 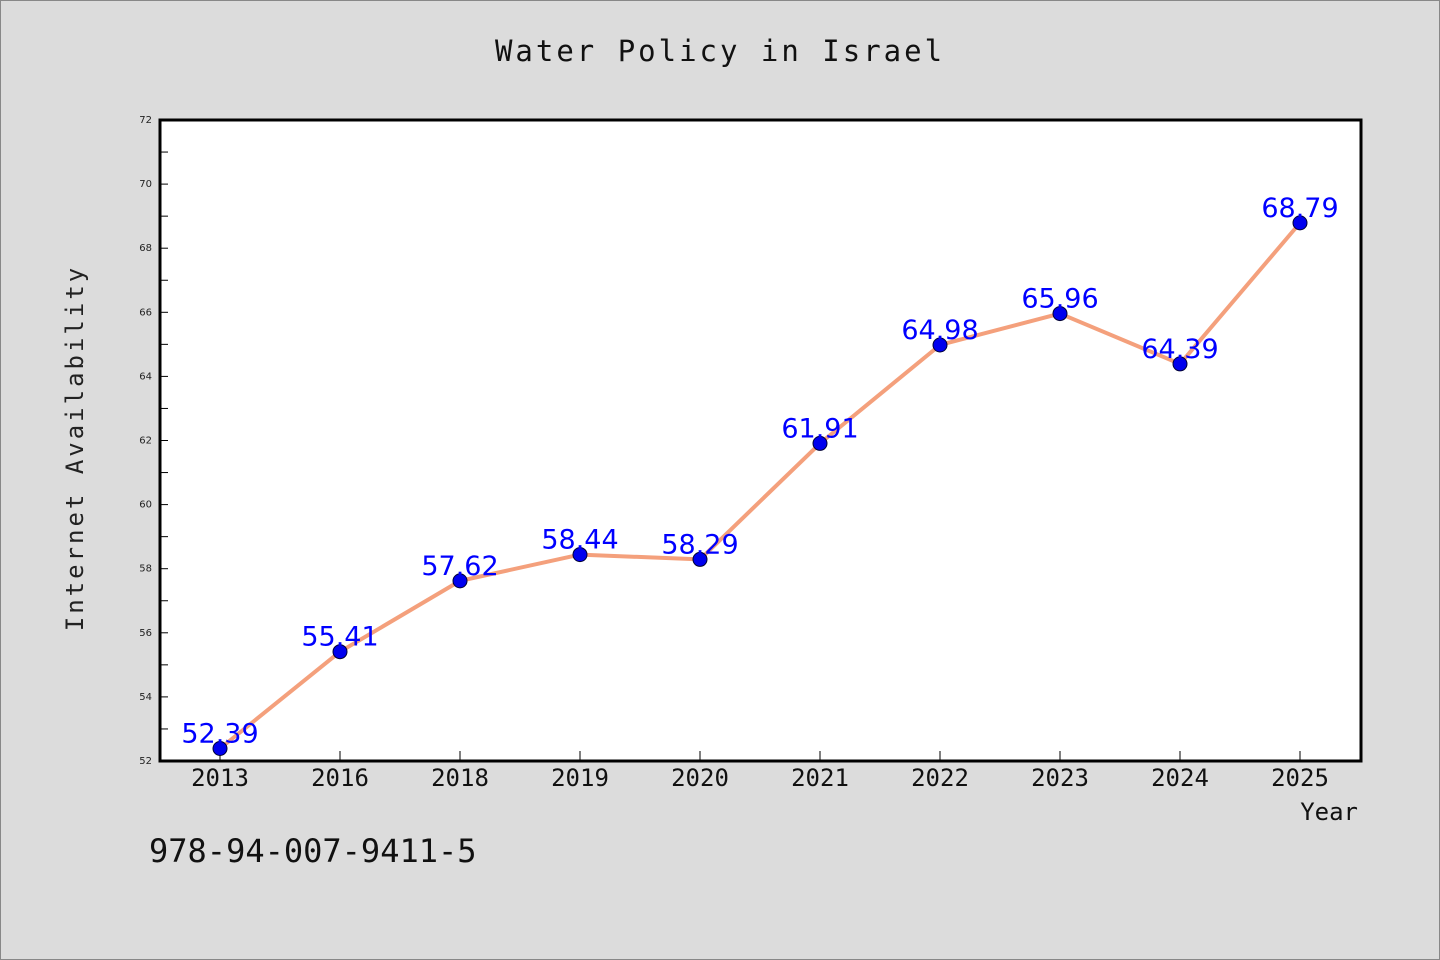 I want to click on x-tick-label: 2013, so click(x=220, y=778).